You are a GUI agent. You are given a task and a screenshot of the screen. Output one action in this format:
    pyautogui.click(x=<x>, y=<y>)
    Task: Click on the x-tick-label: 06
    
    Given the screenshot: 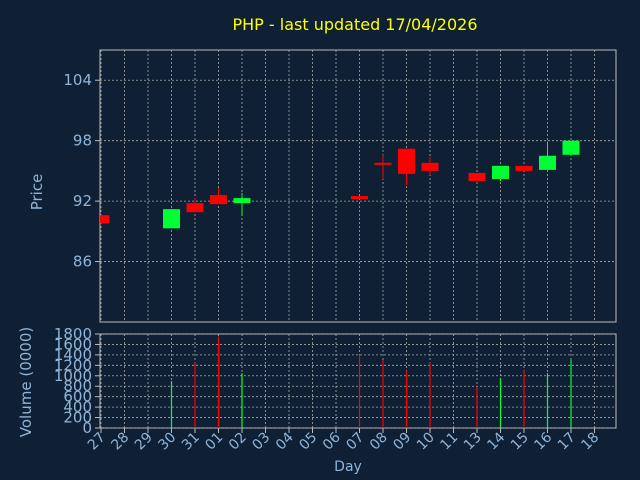 What is the action you would take?
    pyautogui.click(x=332, y=441)
    